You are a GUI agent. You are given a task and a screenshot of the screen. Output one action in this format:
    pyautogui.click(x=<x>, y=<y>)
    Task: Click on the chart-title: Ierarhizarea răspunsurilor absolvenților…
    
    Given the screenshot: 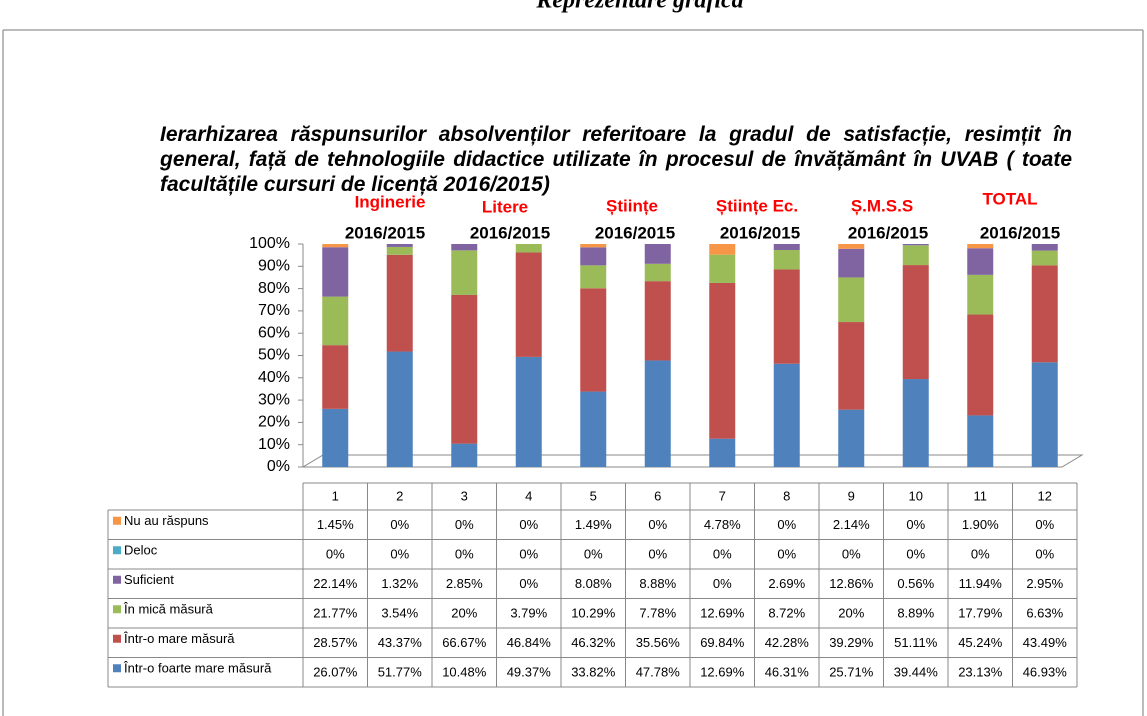 What is the action you would take?
    pyautogui.click(x=616, y=159)
    